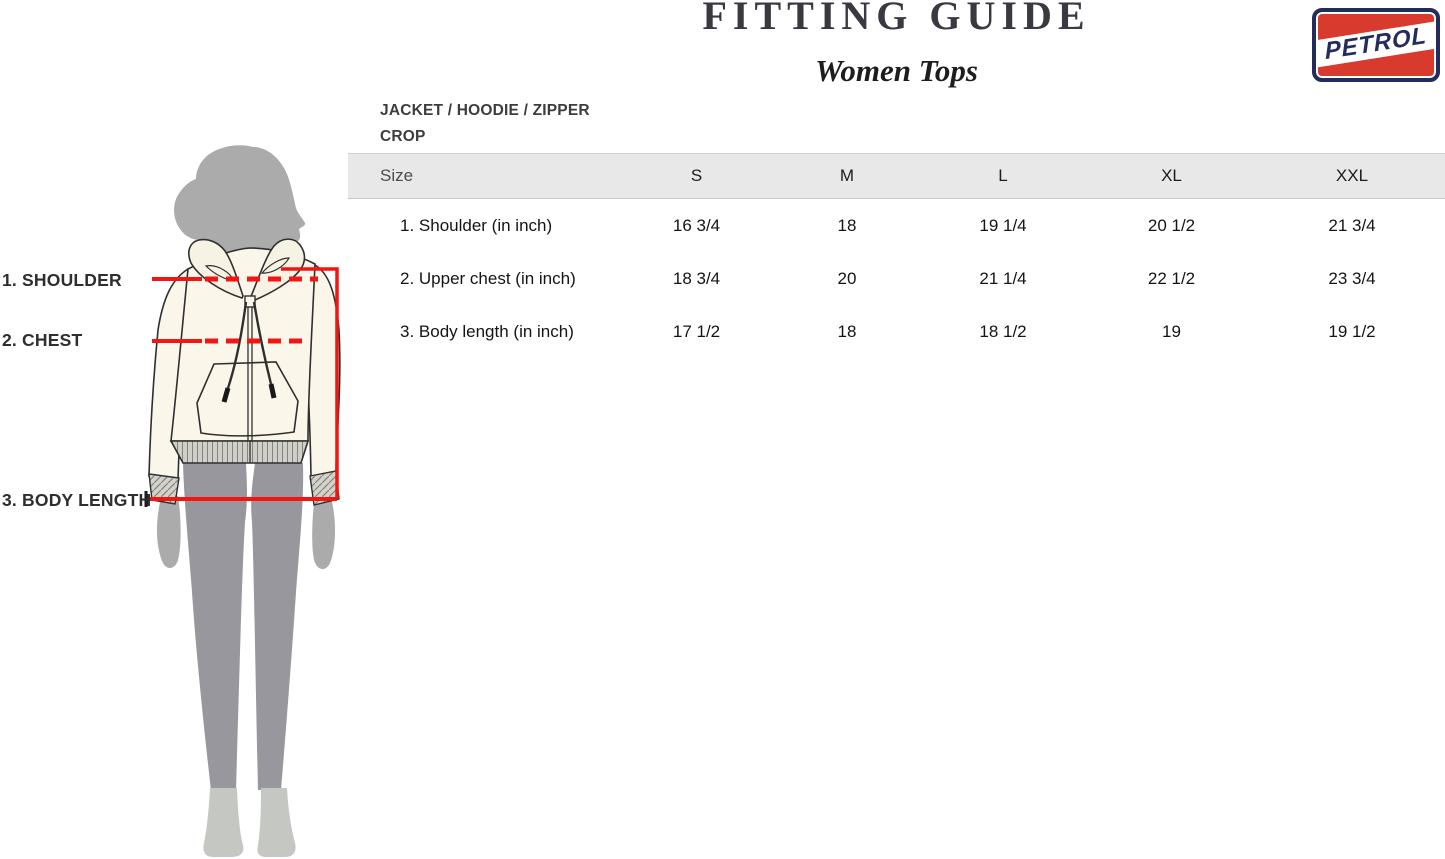  What do you see at coordinates (847, 175) in the screenshot?
I see `column-header-m: M` at bounding box center [847, 175].